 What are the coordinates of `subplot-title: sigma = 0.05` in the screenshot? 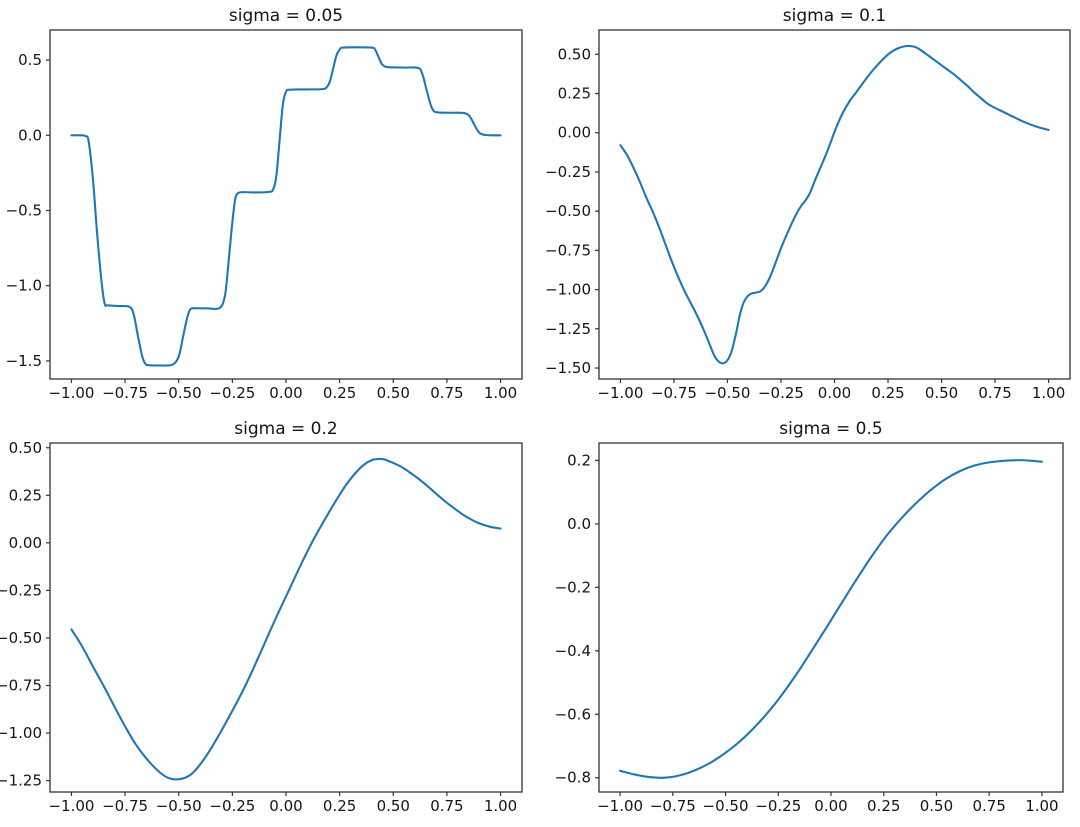 It's located at (286, 16).